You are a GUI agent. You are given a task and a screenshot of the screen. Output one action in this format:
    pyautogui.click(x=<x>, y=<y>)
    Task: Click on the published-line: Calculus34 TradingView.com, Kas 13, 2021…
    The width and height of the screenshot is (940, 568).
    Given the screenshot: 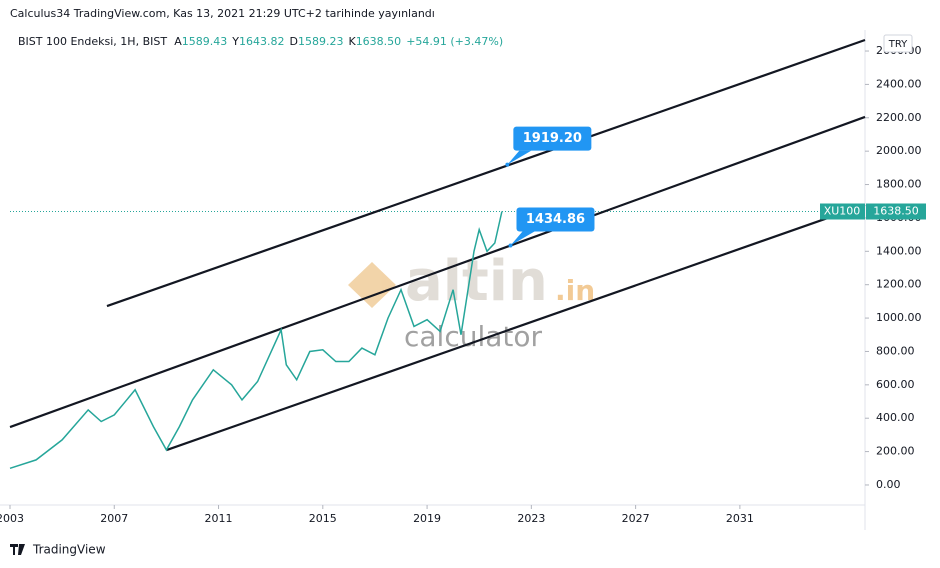 What is the action you would take?
    pyautogui.click(x=222, y=13)
    